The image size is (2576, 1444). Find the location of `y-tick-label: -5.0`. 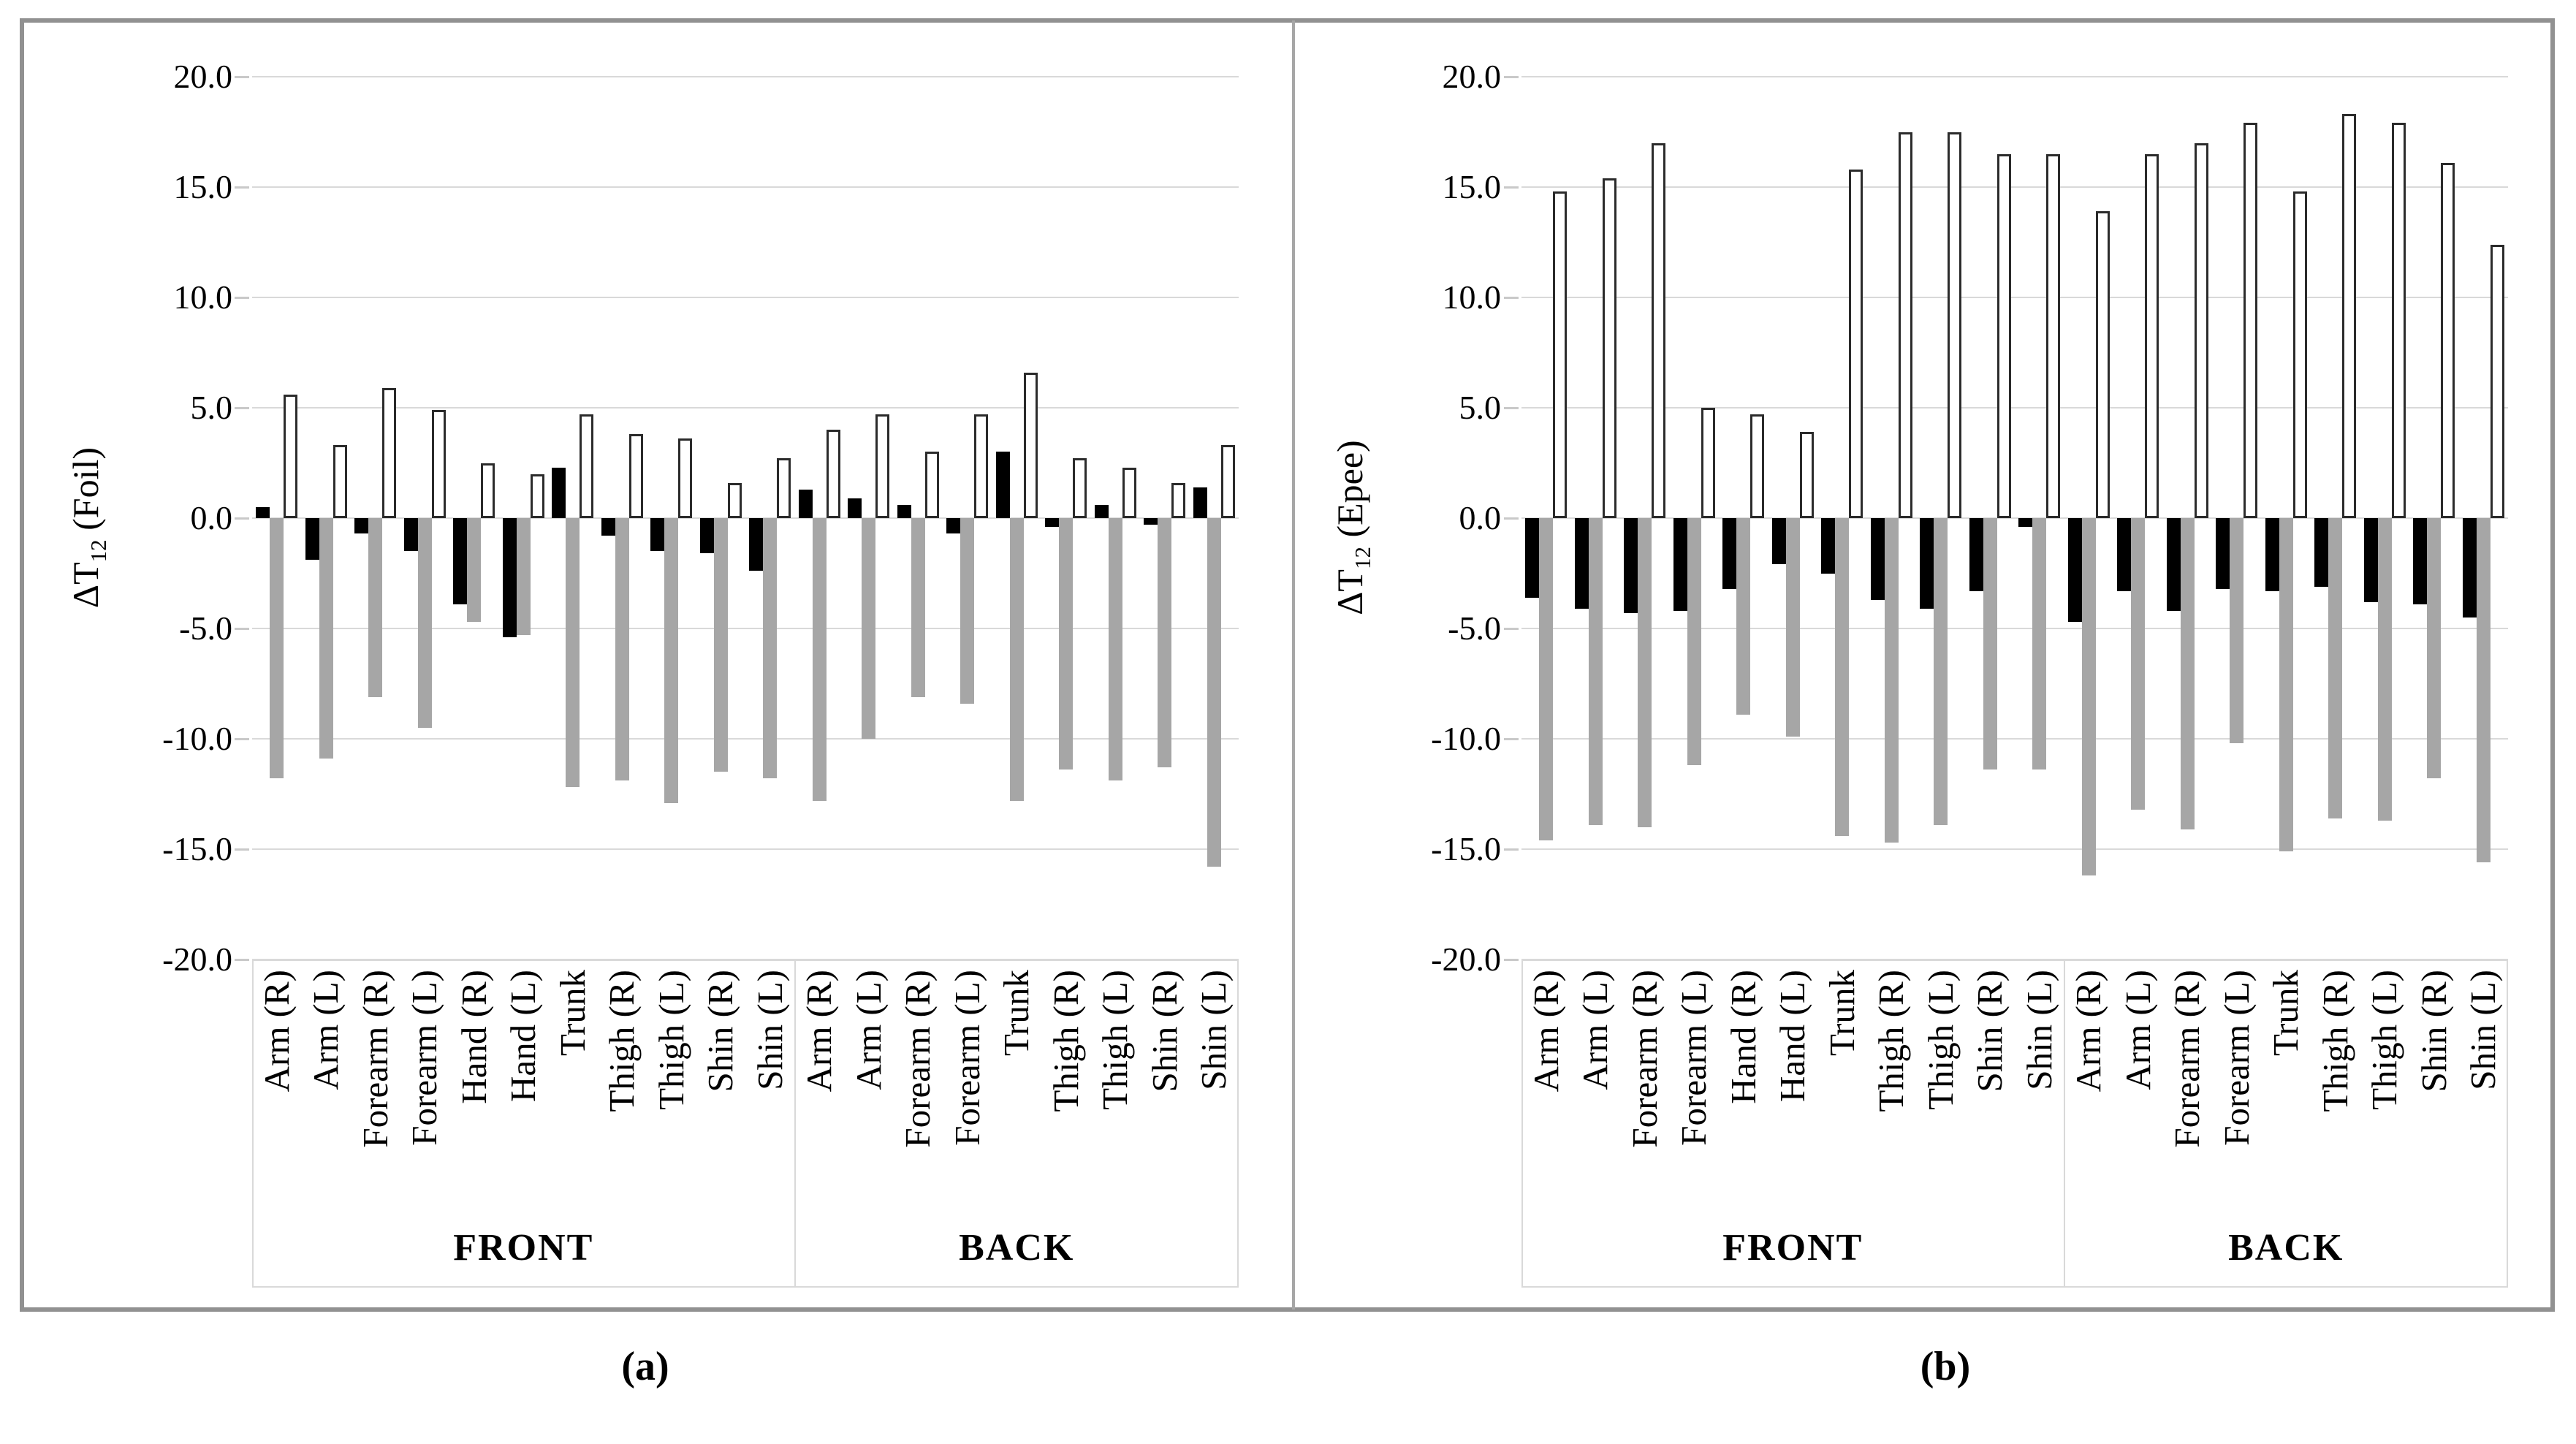

y-tick-label: -5.0 is located at coordinates (1474, 628).